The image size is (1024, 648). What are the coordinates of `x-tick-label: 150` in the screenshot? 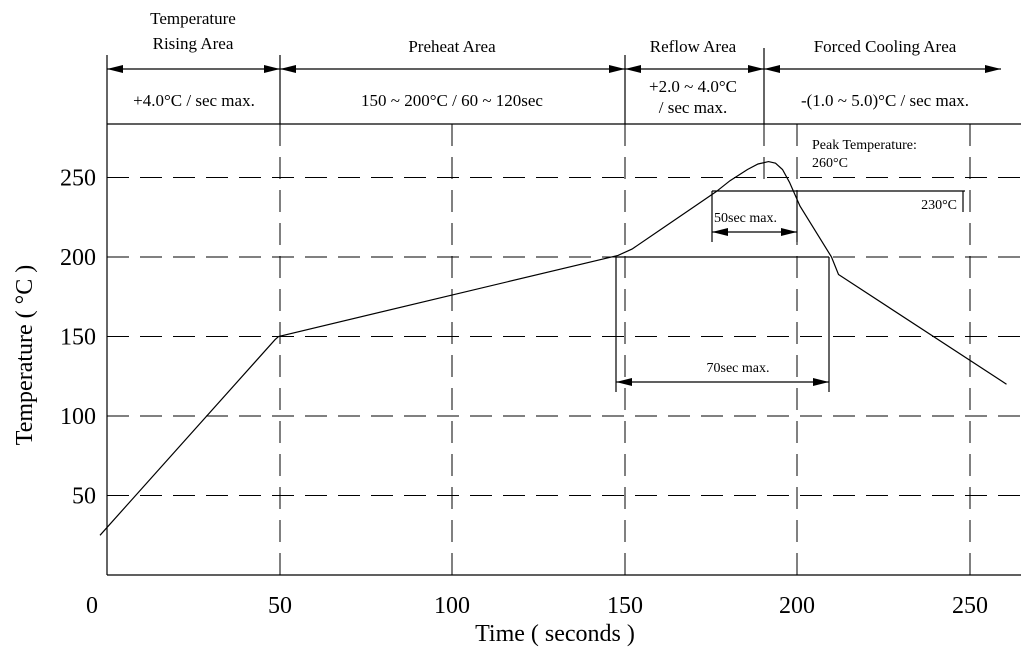 It's located at (625, 606).